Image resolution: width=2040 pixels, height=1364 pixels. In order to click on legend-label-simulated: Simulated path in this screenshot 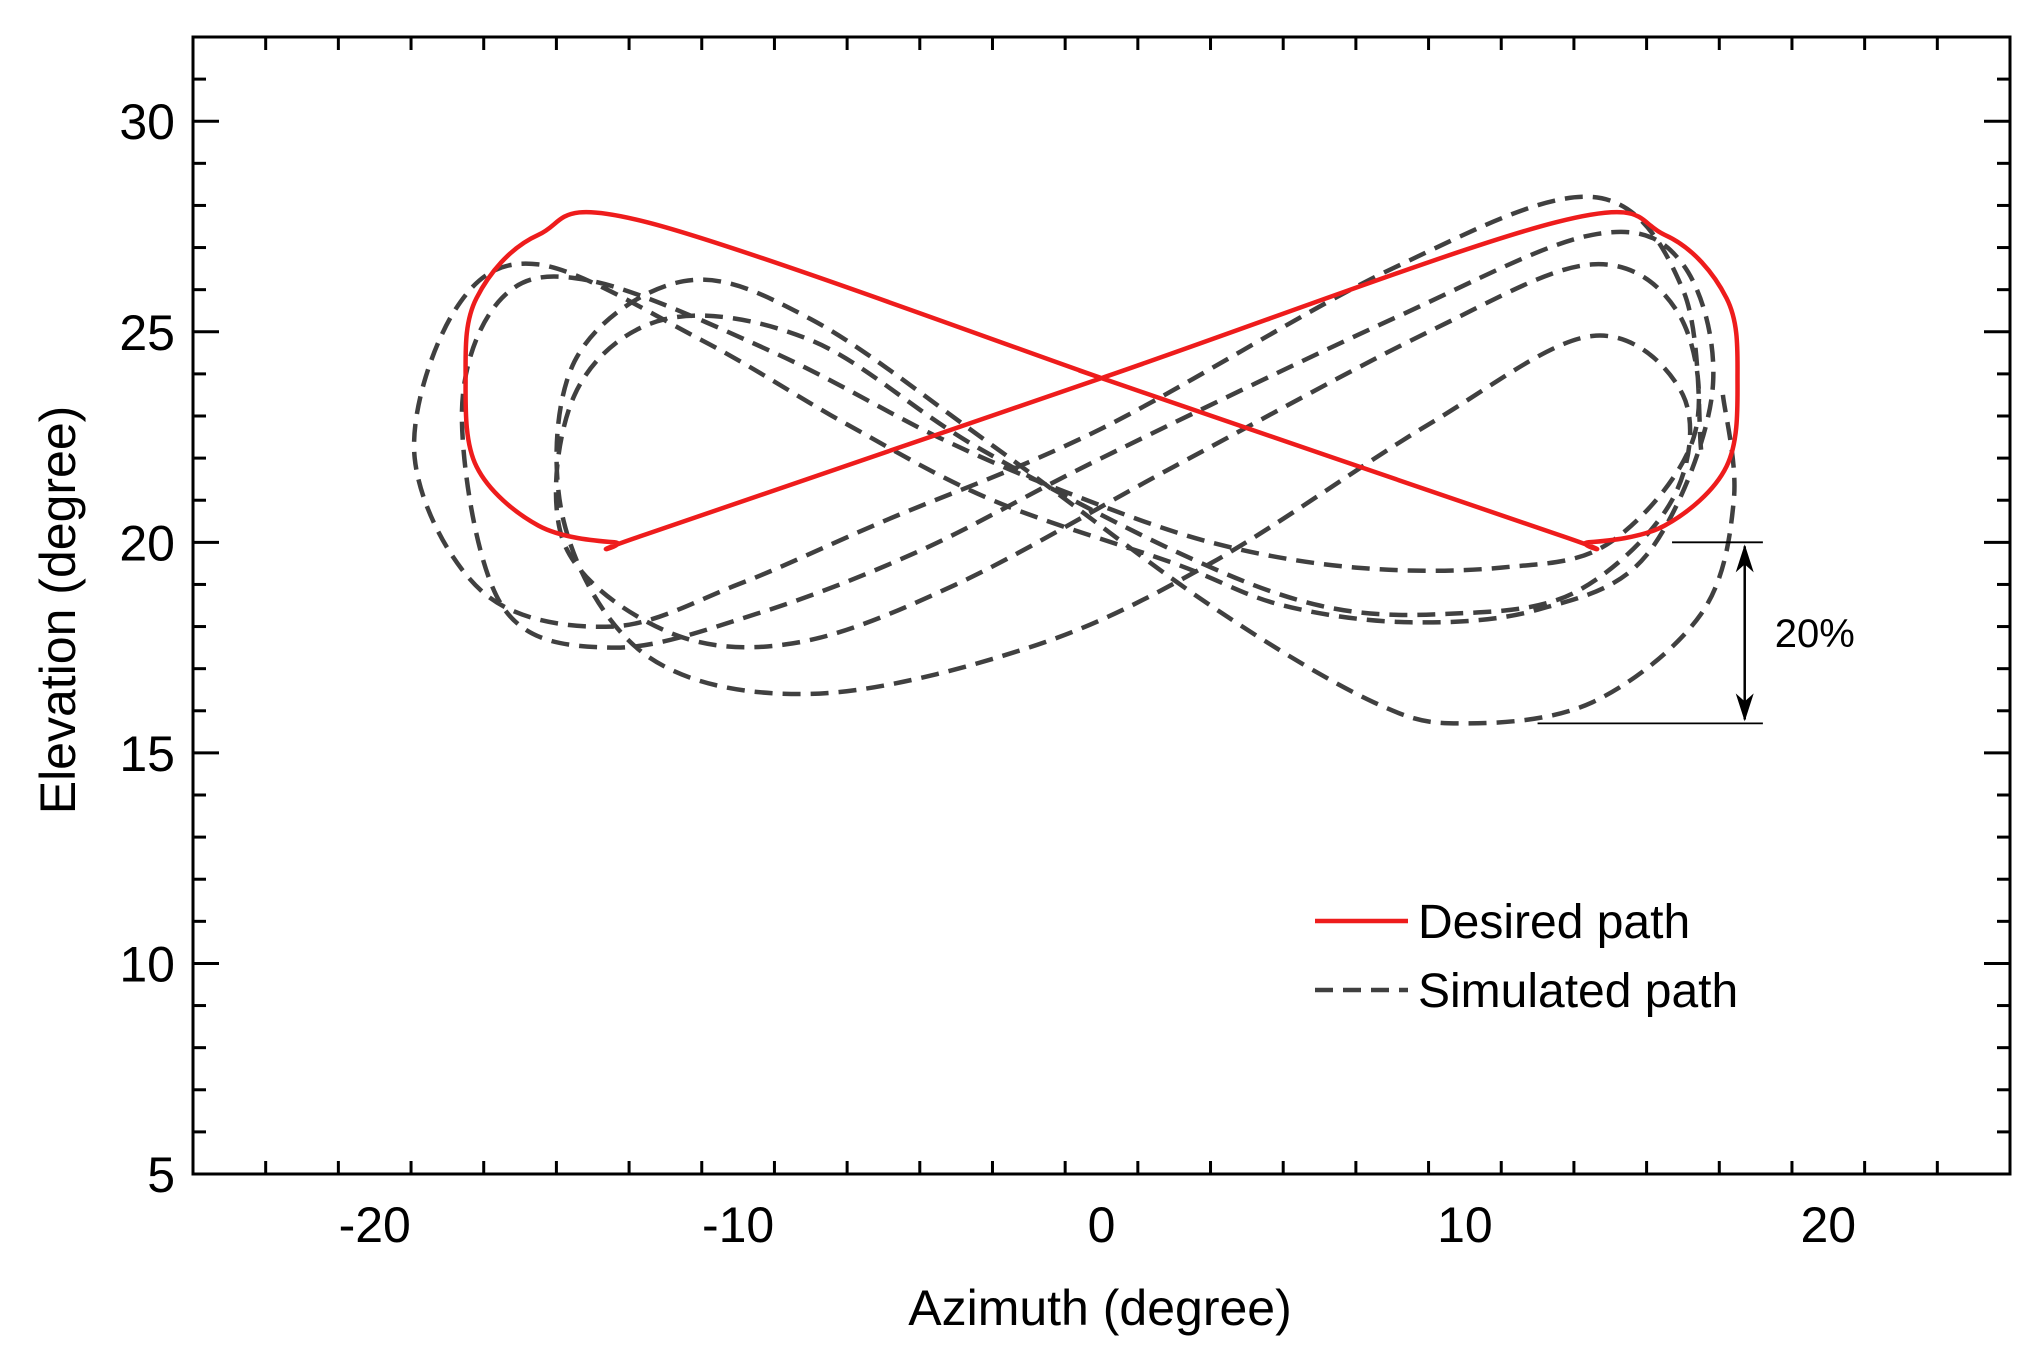, I will do `click(1578, 991)`.